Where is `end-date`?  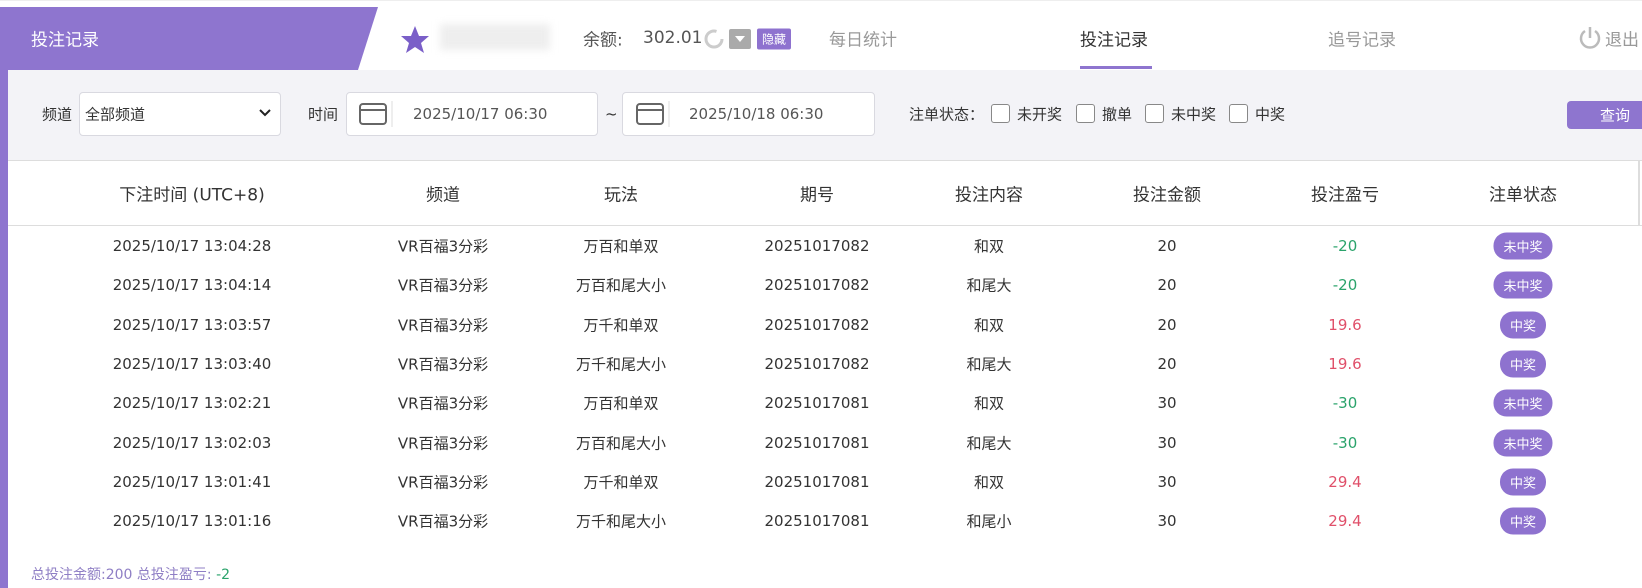
end-date is located at coordinates (748, 114).